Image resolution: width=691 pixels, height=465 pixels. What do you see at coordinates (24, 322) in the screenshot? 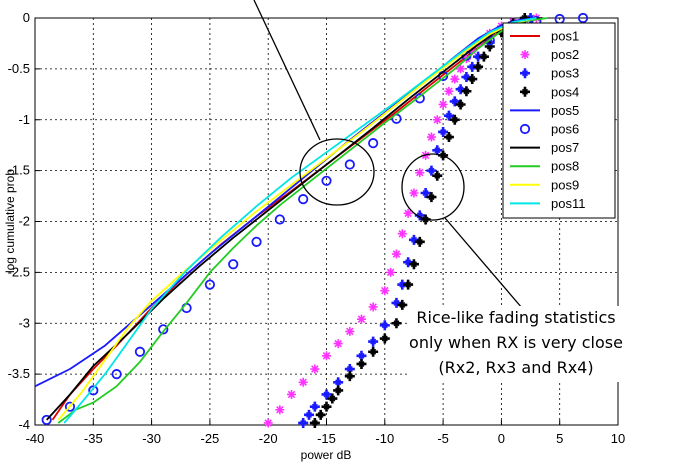
I see `y-tick-label: -3` at bounding box center [24, 322].